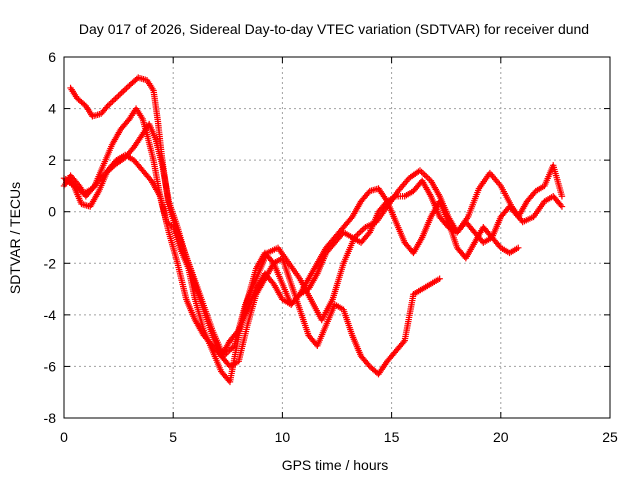  What do you see at coordinates (64, 437) in the screenshot?
I see `x-tick-label: 0` at bounding box center [64, 437].